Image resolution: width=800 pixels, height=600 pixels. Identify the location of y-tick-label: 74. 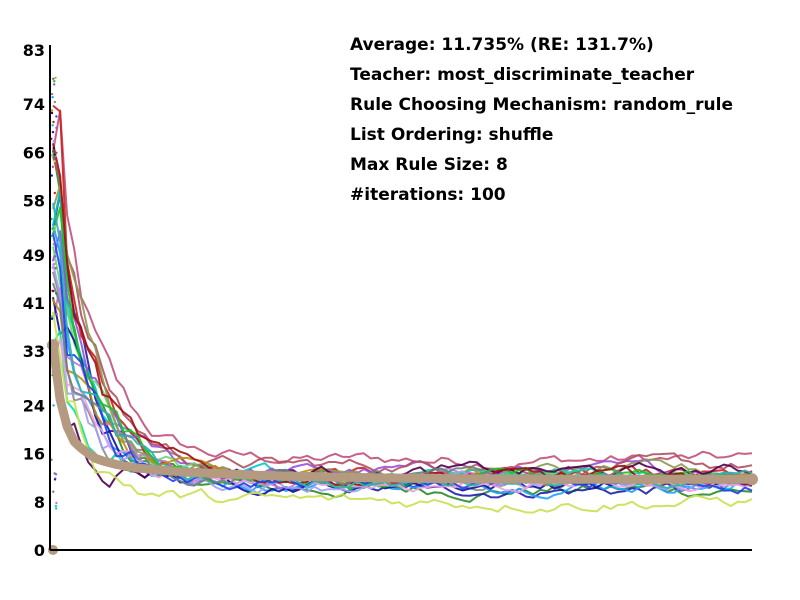
(34, 104).